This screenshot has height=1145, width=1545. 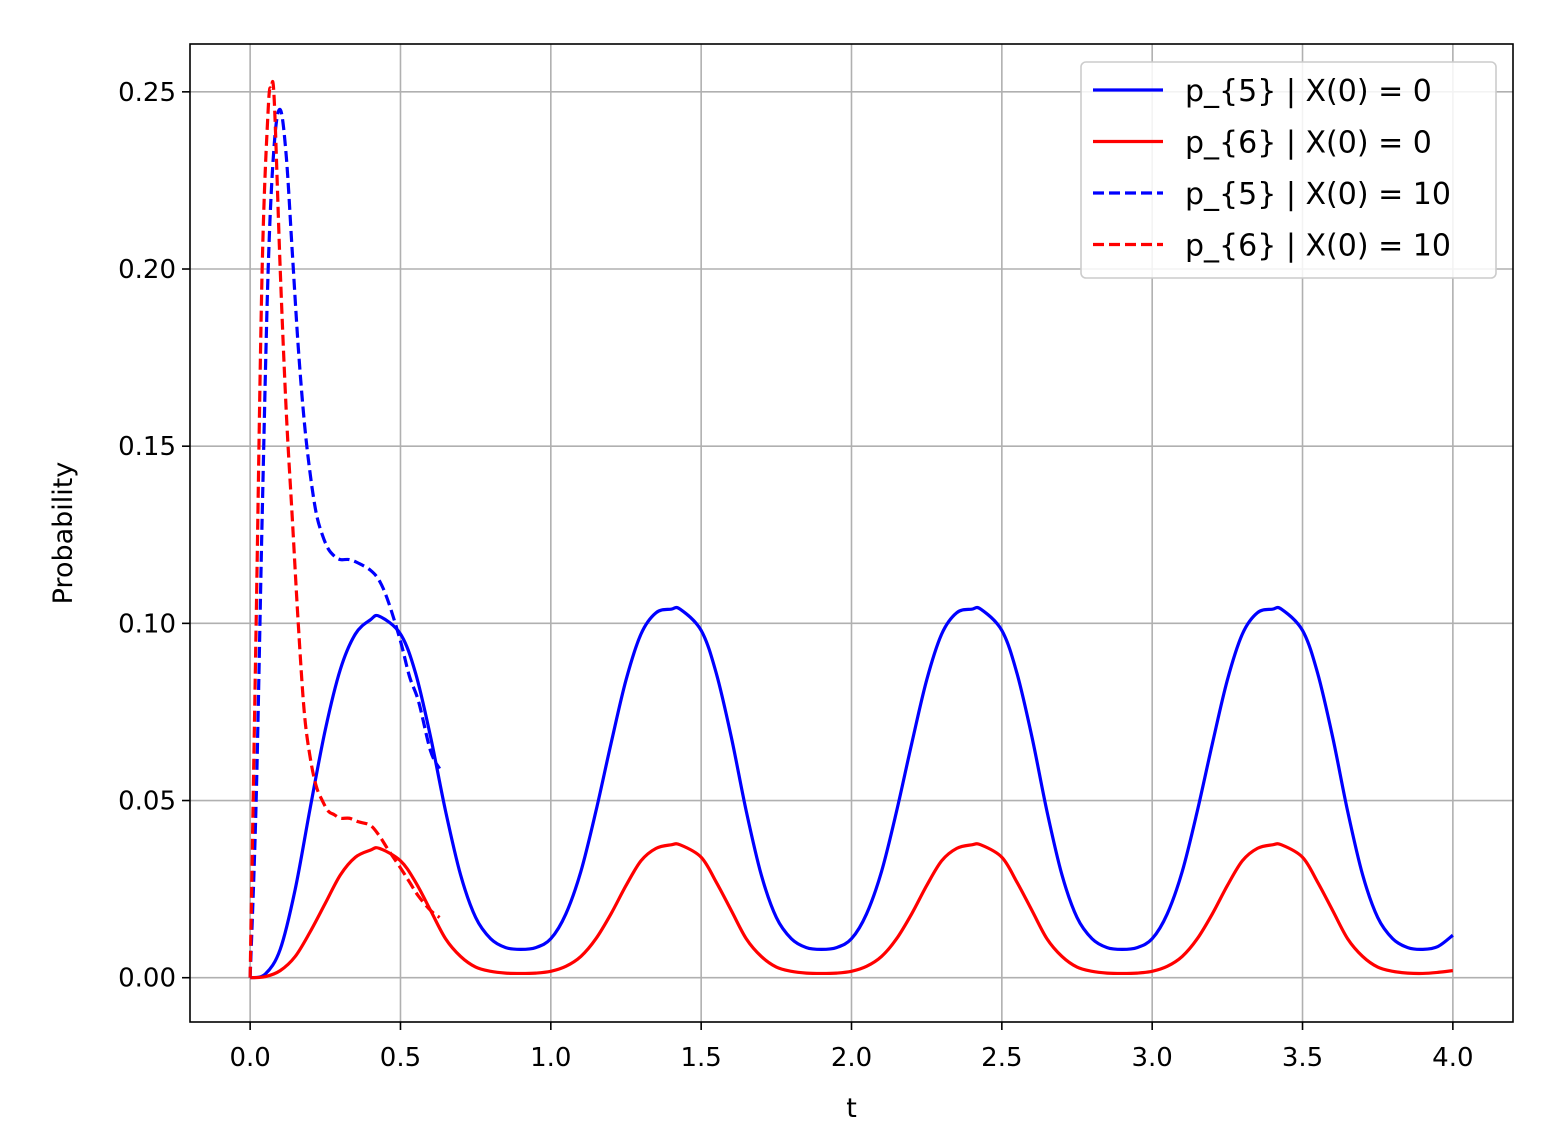 I want to click on y-tick-label: 0.10, so click(x=147, y=624).